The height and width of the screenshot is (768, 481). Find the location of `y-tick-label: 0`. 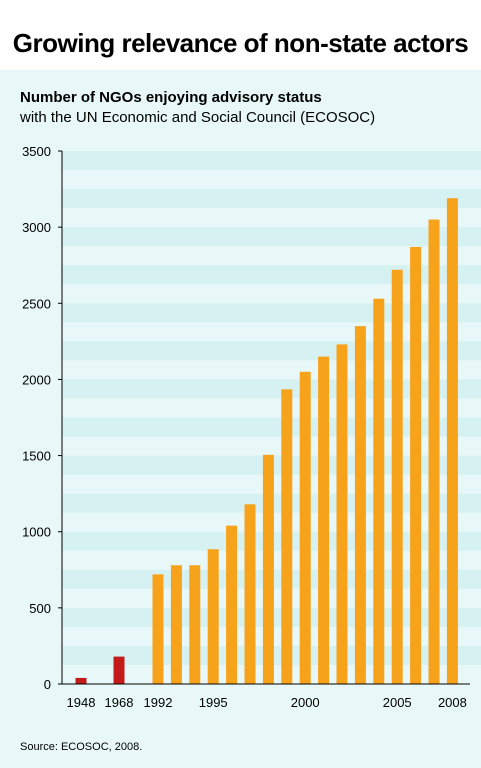

y-tick-label: 0 is located at coordinates (47, 684).